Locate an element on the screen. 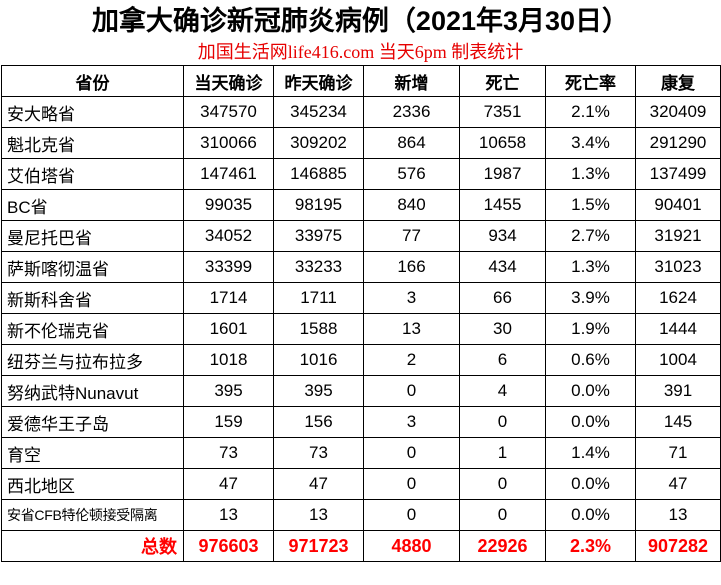 The width and height of the screenshot is (721, 585). cell-province: 艾伯塔省 is located at coordinates (92, 174).